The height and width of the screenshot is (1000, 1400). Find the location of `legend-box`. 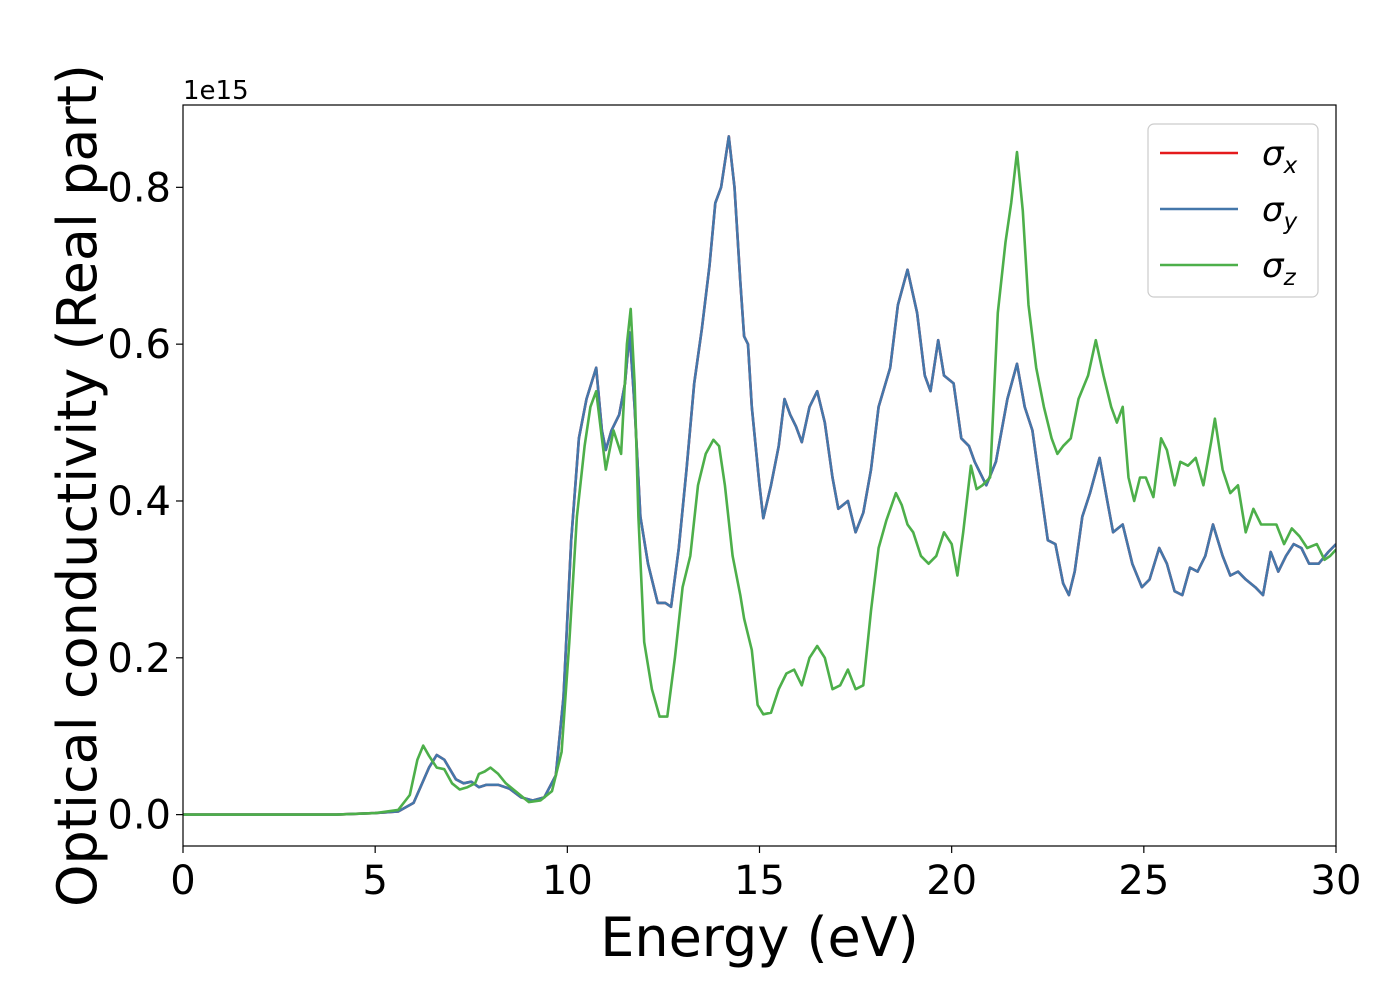

legend-box is located at coordinates (1233, 210).